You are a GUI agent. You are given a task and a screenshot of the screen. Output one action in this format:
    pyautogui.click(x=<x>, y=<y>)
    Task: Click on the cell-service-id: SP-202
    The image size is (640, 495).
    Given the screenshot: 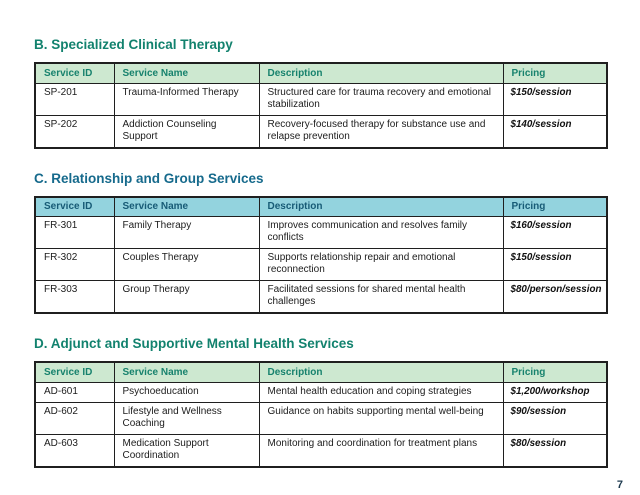 What is the action you would take?
    pyautogui.click(x=74, y=131)
    